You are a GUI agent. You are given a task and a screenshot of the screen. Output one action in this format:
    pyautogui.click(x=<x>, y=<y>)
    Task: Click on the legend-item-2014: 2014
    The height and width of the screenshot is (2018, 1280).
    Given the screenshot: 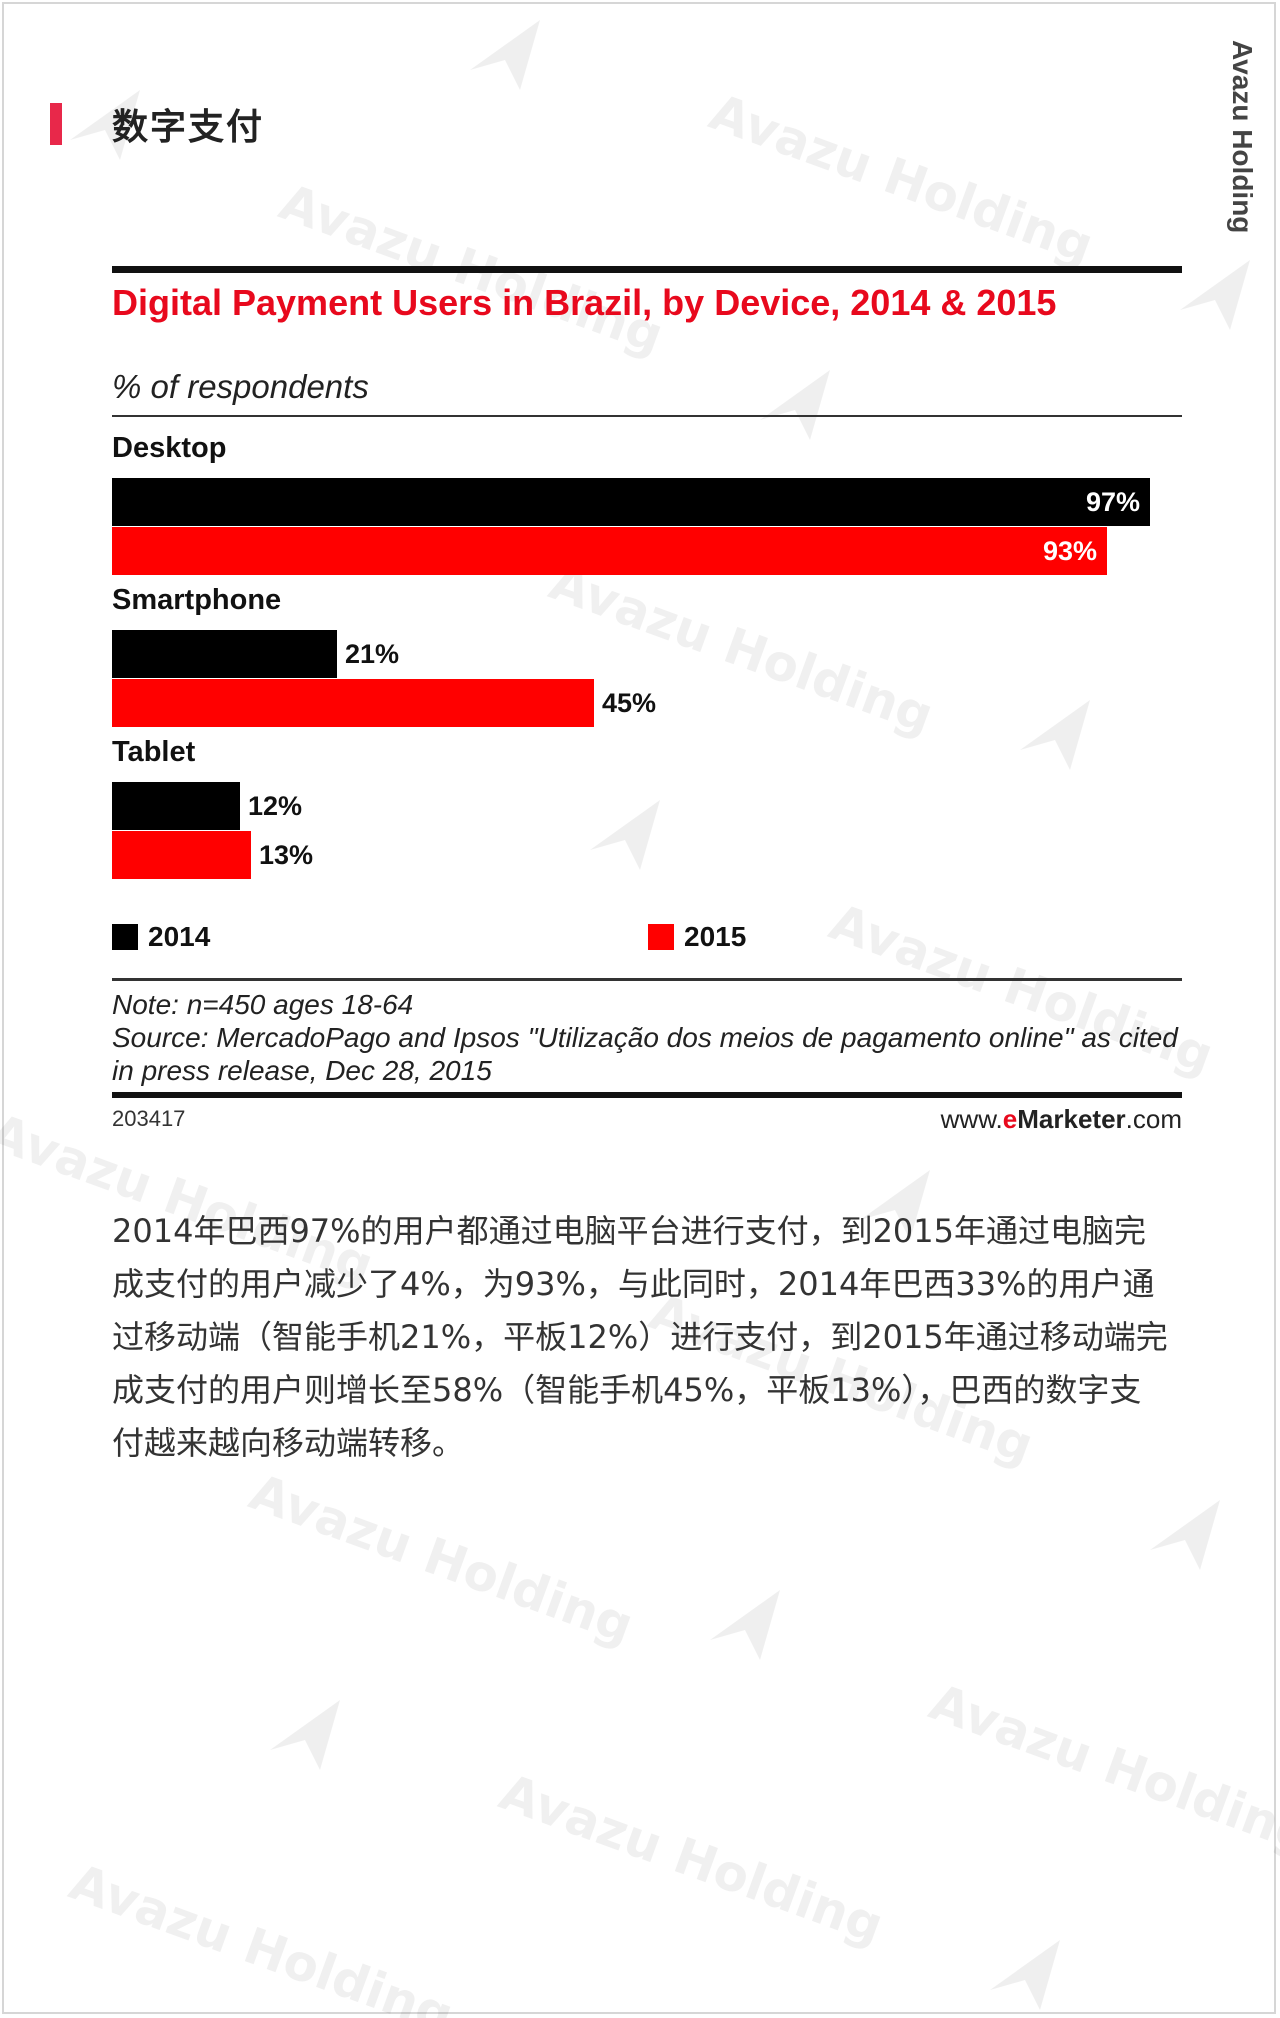 What is the action you would take?
    pyautogui.click(x=161, y=937)
    